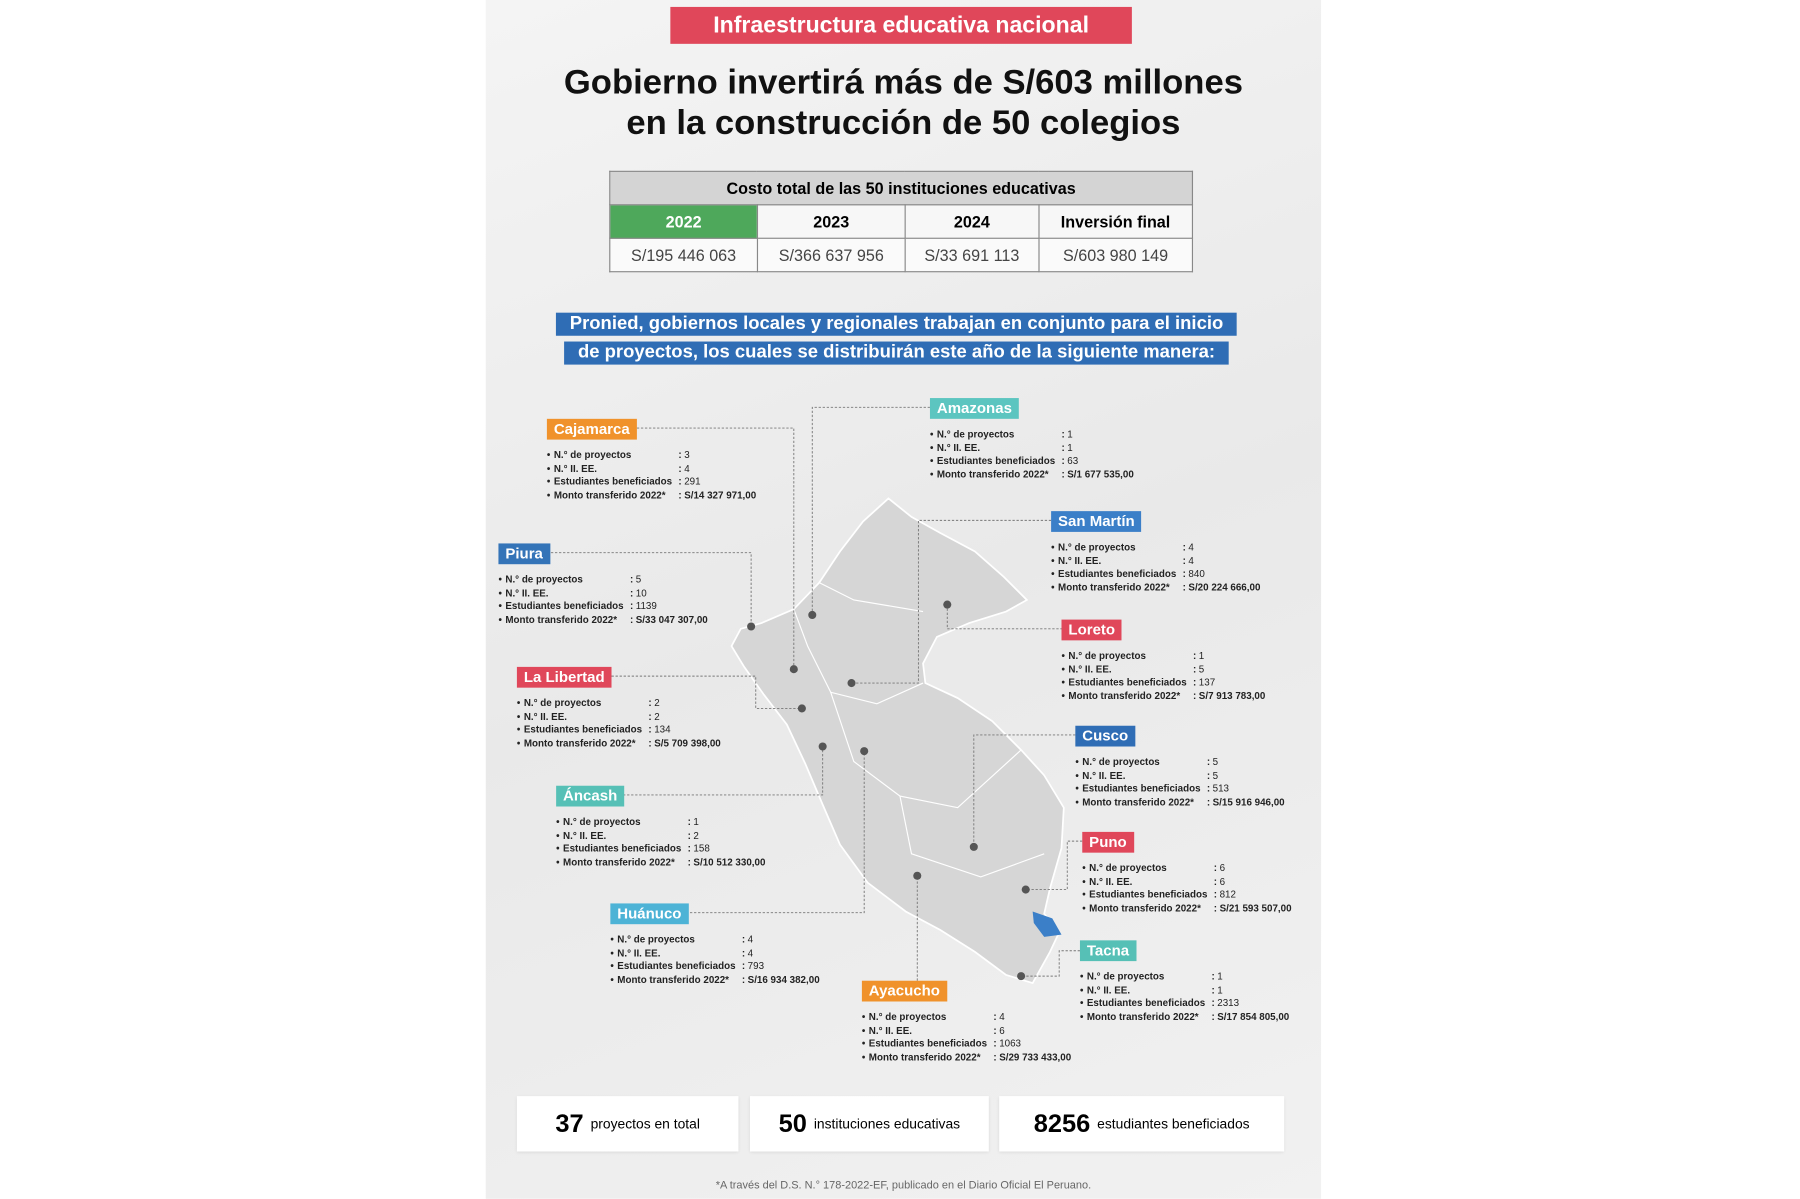 This screenshot has width=1800, height=1199. I want to click on info-row: • Estudiantes beneficiados:158, so click(694, 848).